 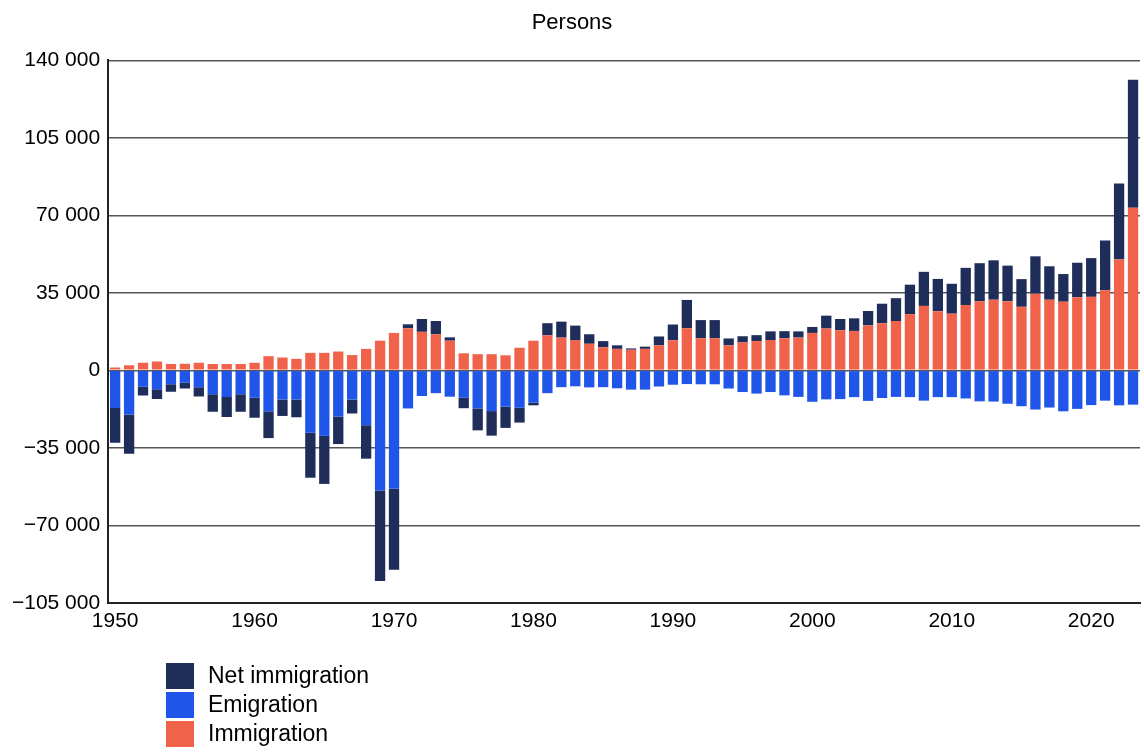 I want to click on y-tick-label: −35 000, so click(x=62, y=446).